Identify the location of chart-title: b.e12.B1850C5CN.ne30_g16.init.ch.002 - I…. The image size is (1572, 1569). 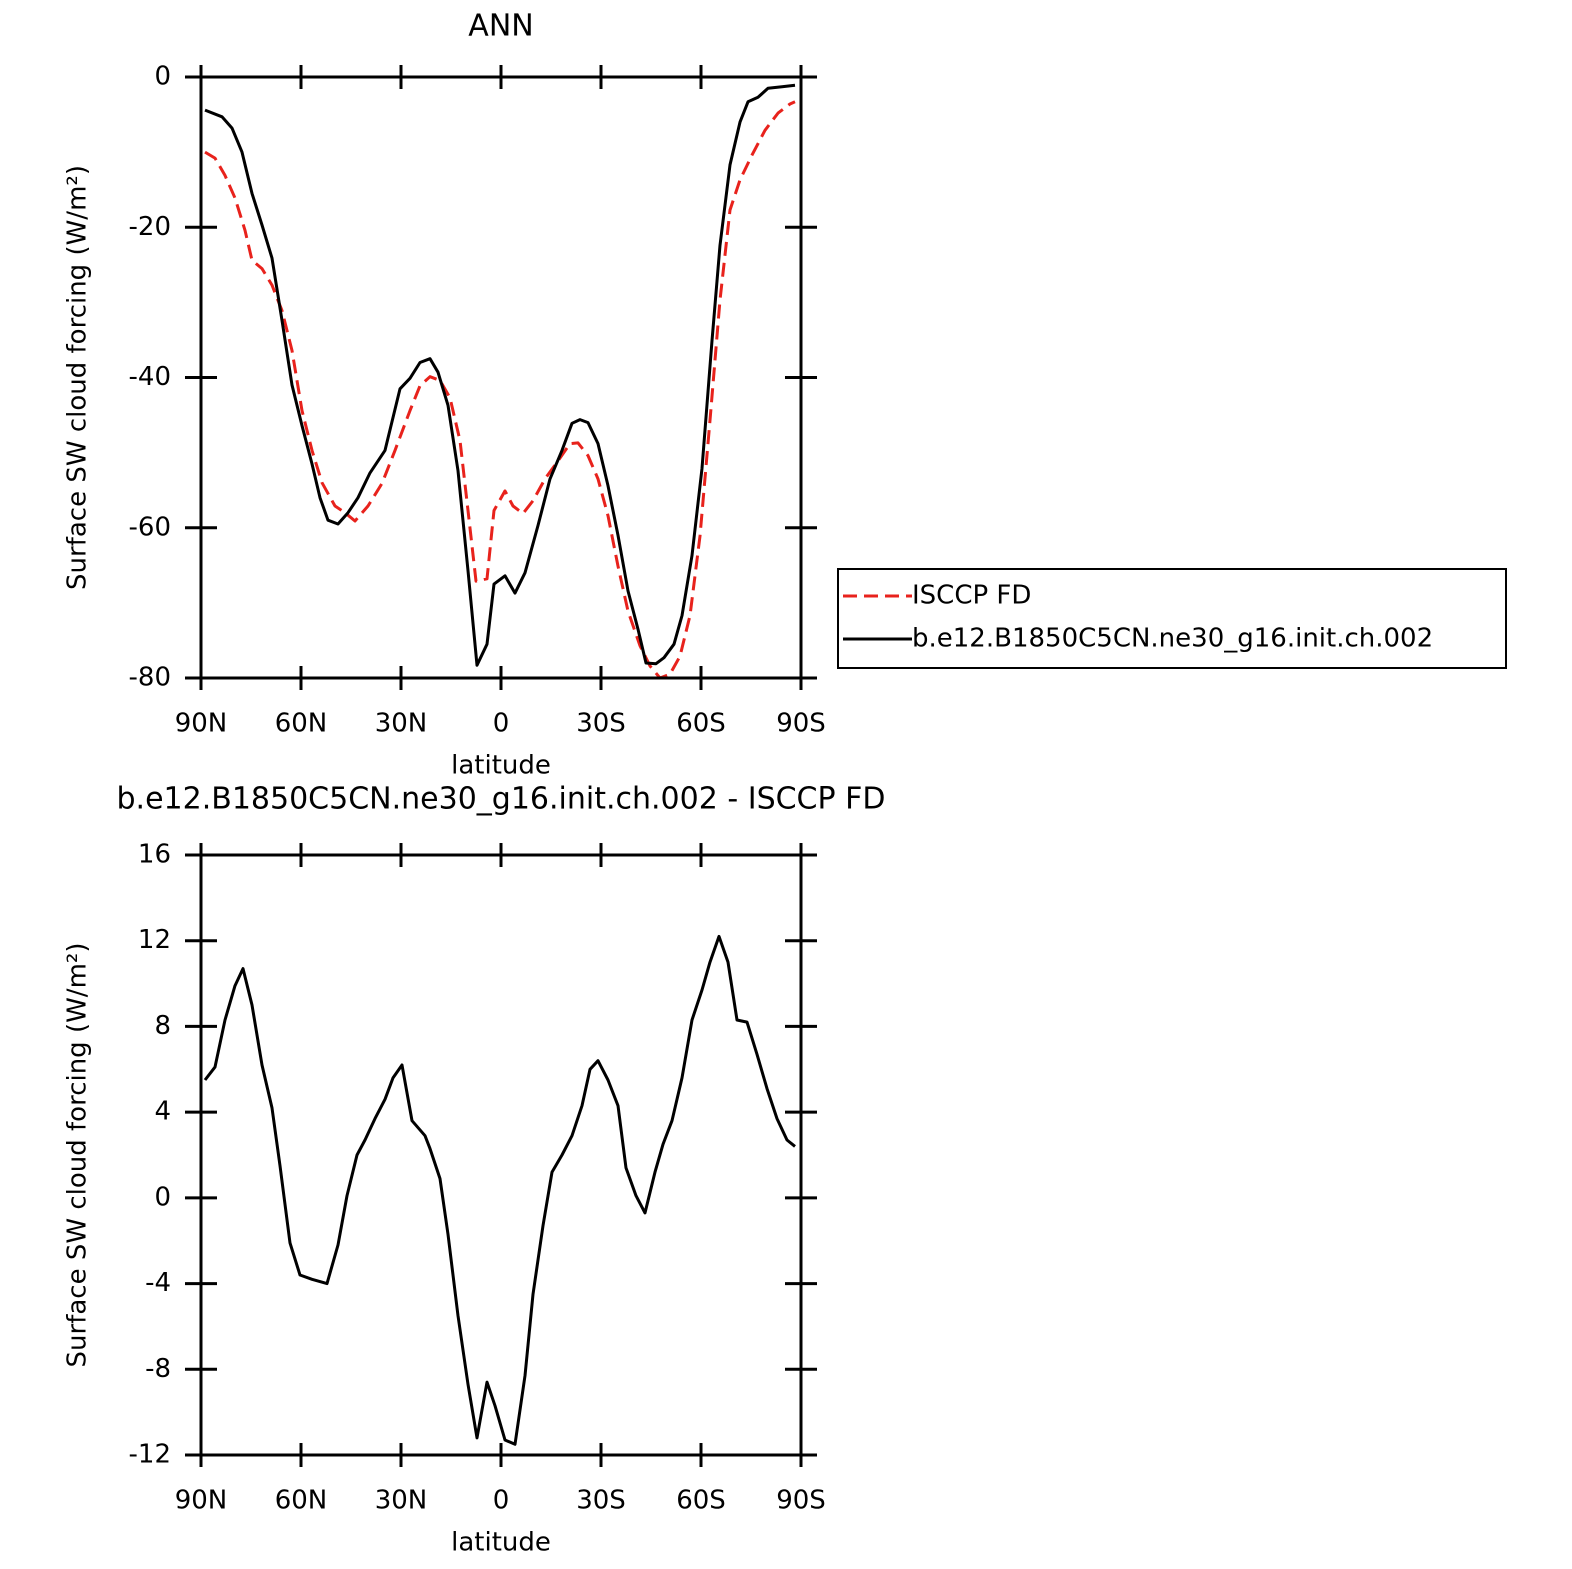
(501, 799).